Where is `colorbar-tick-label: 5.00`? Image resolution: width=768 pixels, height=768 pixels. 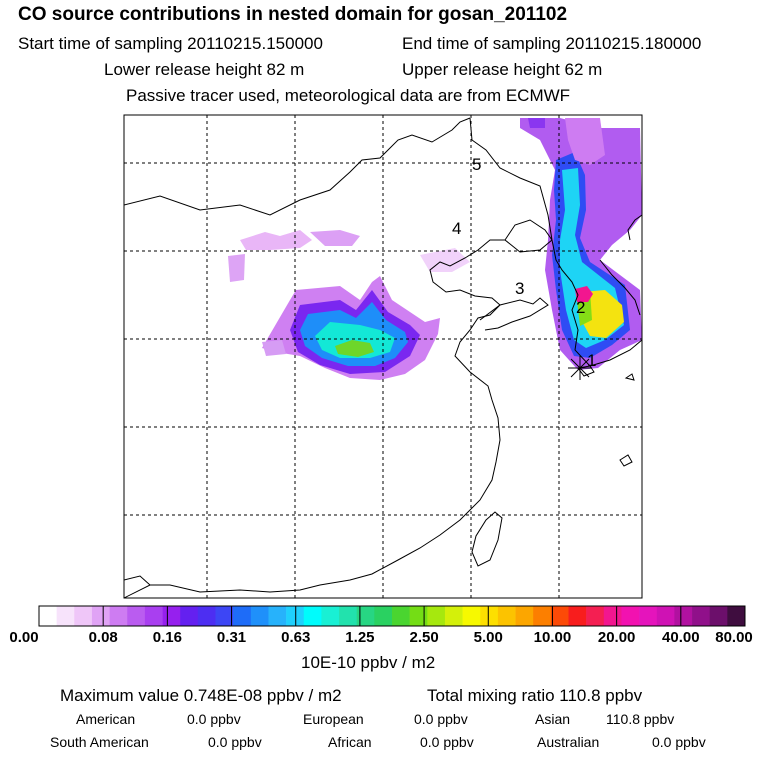 colorbar-tick-label: 5.00 is located at coordinates (488, 637).